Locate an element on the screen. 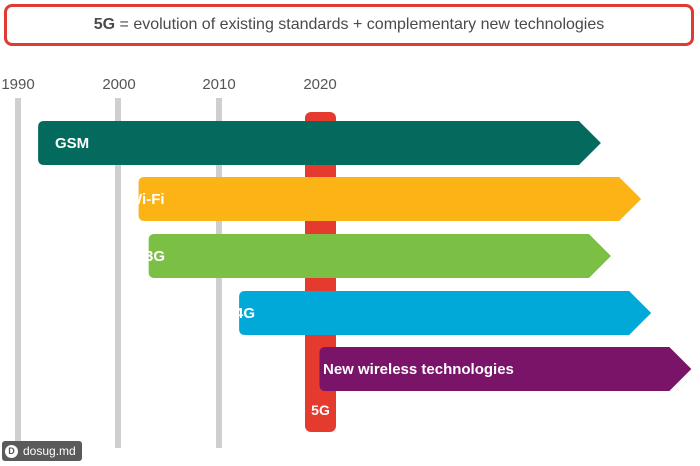 This screenshot has height=466, width=700. gridline-1990 is located at coordinates (18, 273).